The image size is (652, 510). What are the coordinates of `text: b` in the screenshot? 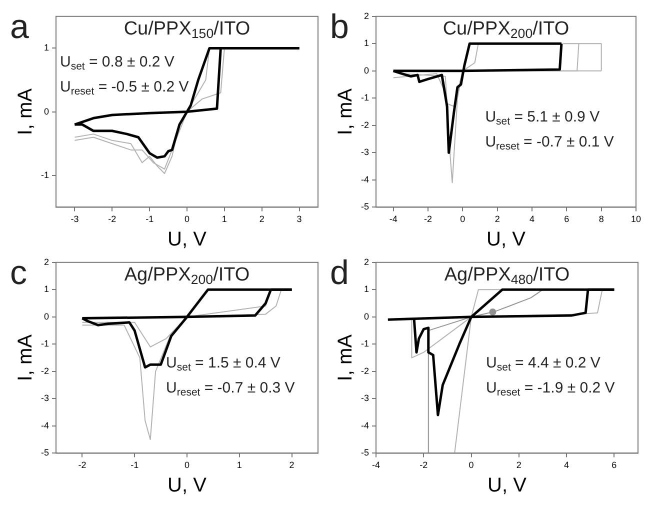 It's located at (339, 27).